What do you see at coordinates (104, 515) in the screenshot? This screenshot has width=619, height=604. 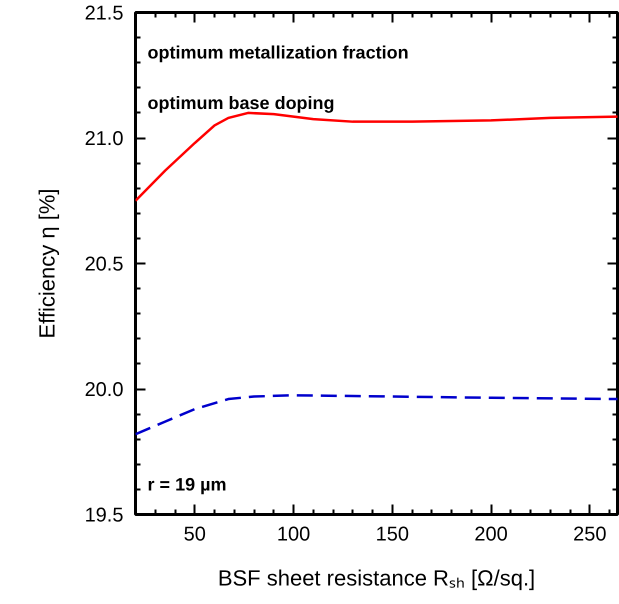 I see `y-tick-label: 19.5` at bounding box center [104, 515].